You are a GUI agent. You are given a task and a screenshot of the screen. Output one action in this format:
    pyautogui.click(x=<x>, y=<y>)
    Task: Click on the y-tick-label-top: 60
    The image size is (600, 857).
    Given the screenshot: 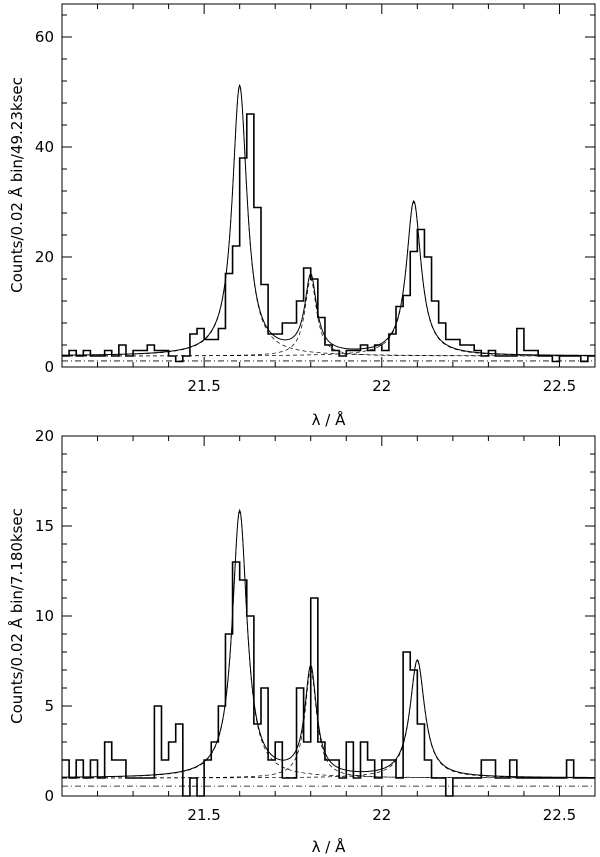 What is the action you would take?
    pyautogui.click(x=44, y=37)
    